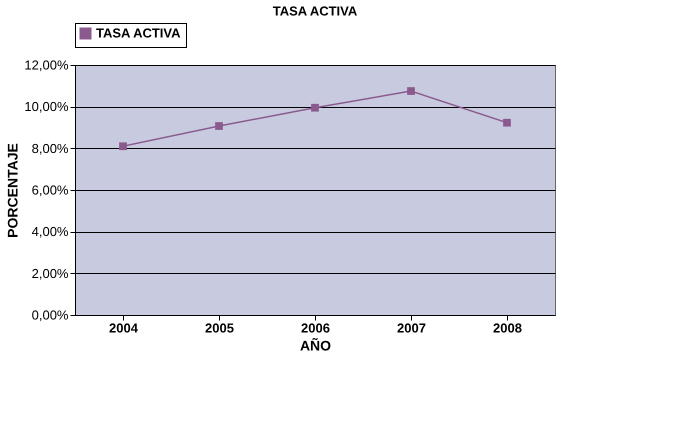  What do you see at coordinates (124, 328) in the screenshot?
I see `x-tick-label: 2004` at bounding box center [124, 328].